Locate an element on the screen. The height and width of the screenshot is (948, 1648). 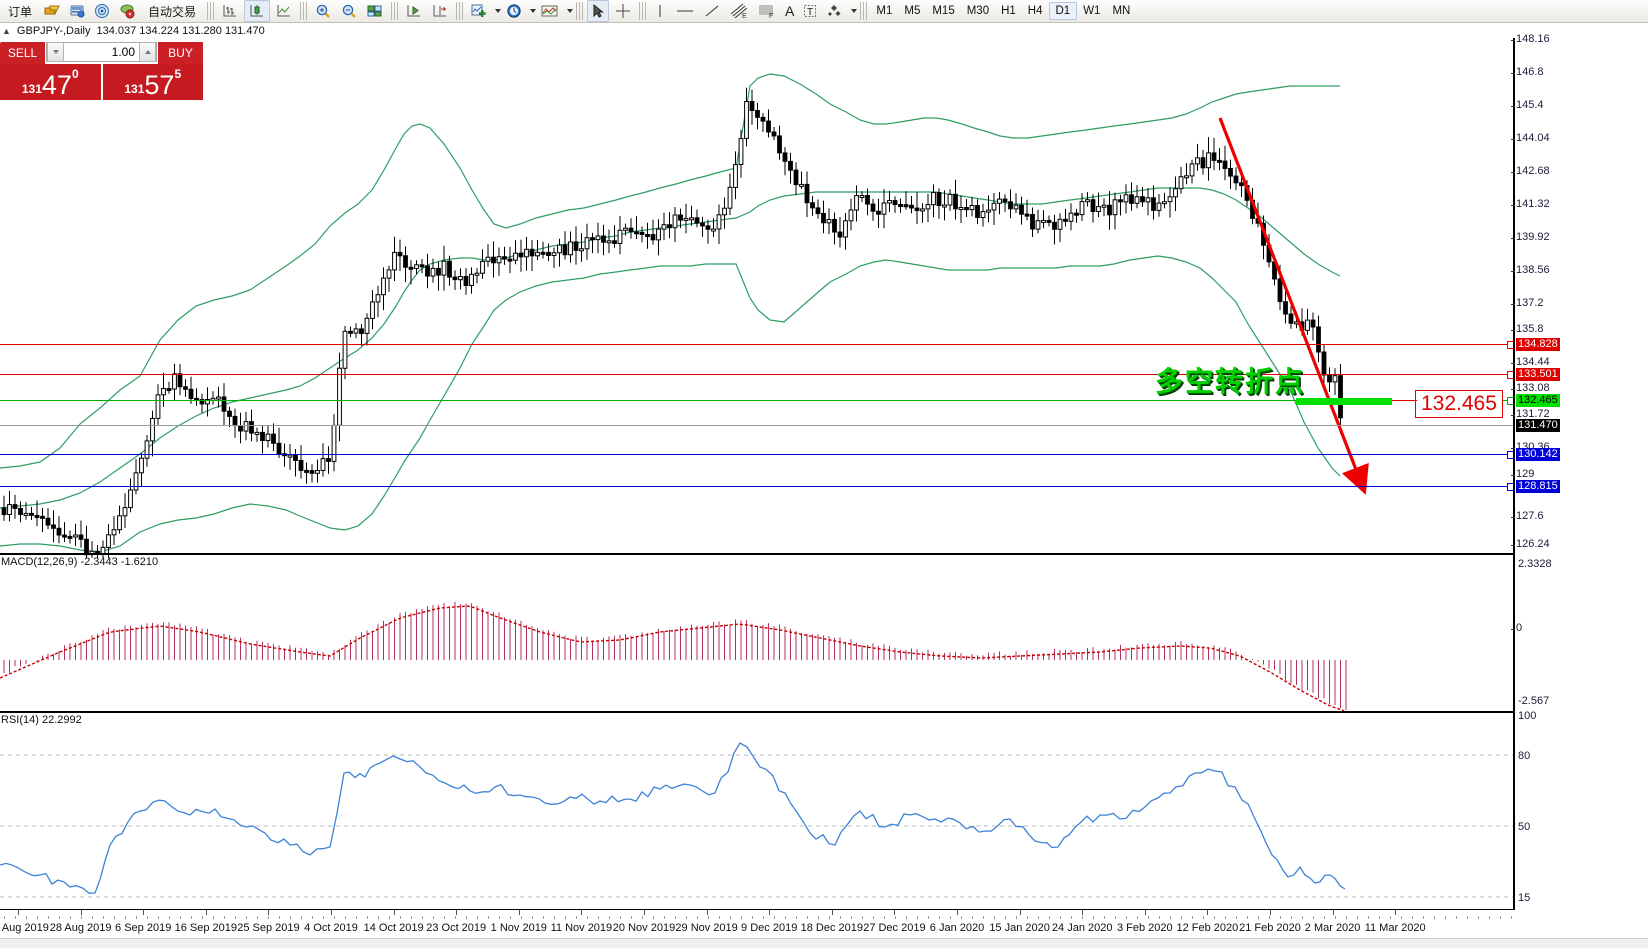
crosshair-icon is located at coordinates (623, 11).